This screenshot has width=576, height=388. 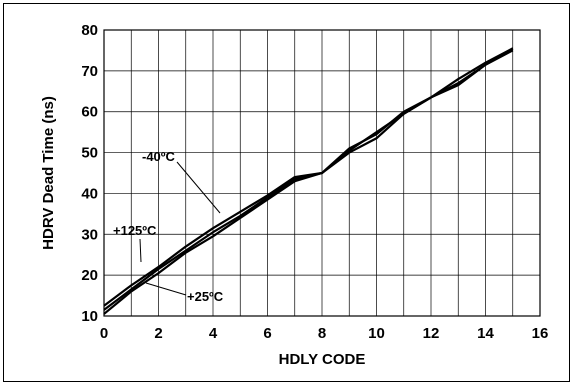 What do you see at coordinates (322, 333) in the screenshot?
I see `x-tick-label: 8` at bounding box center [322, 333].